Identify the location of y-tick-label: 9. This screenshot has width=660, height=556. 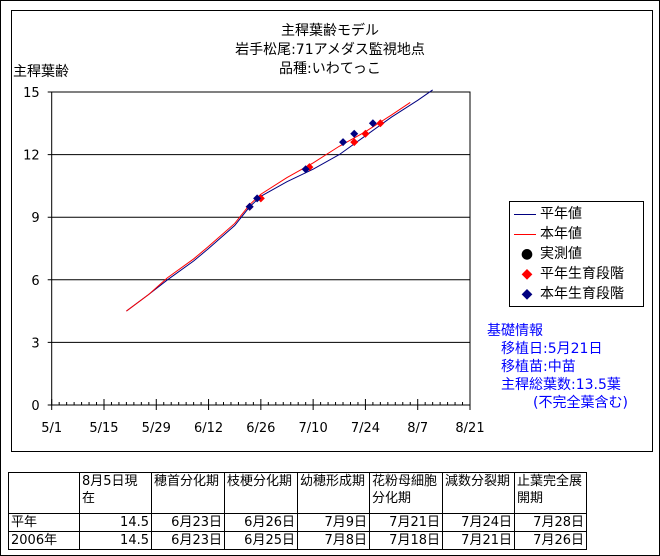
(35, 218).